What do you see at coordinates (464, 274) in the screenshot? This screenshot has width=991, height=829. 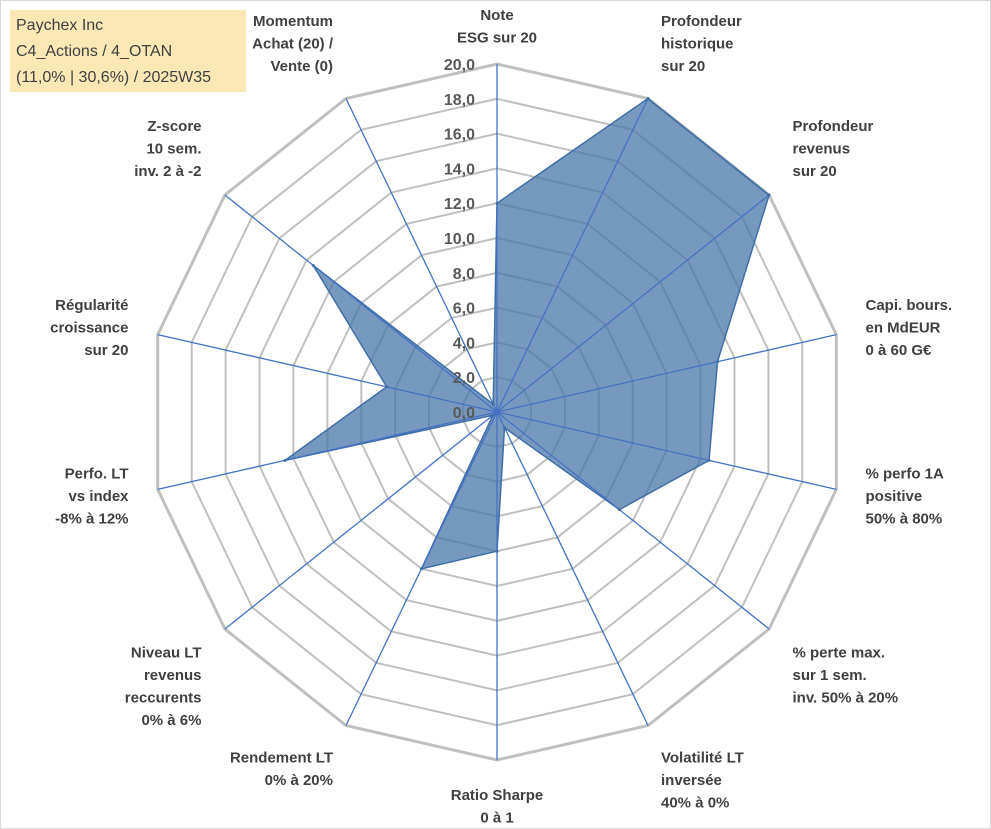 I see `tick-label: 8,0` at bounding box center [464, 274].